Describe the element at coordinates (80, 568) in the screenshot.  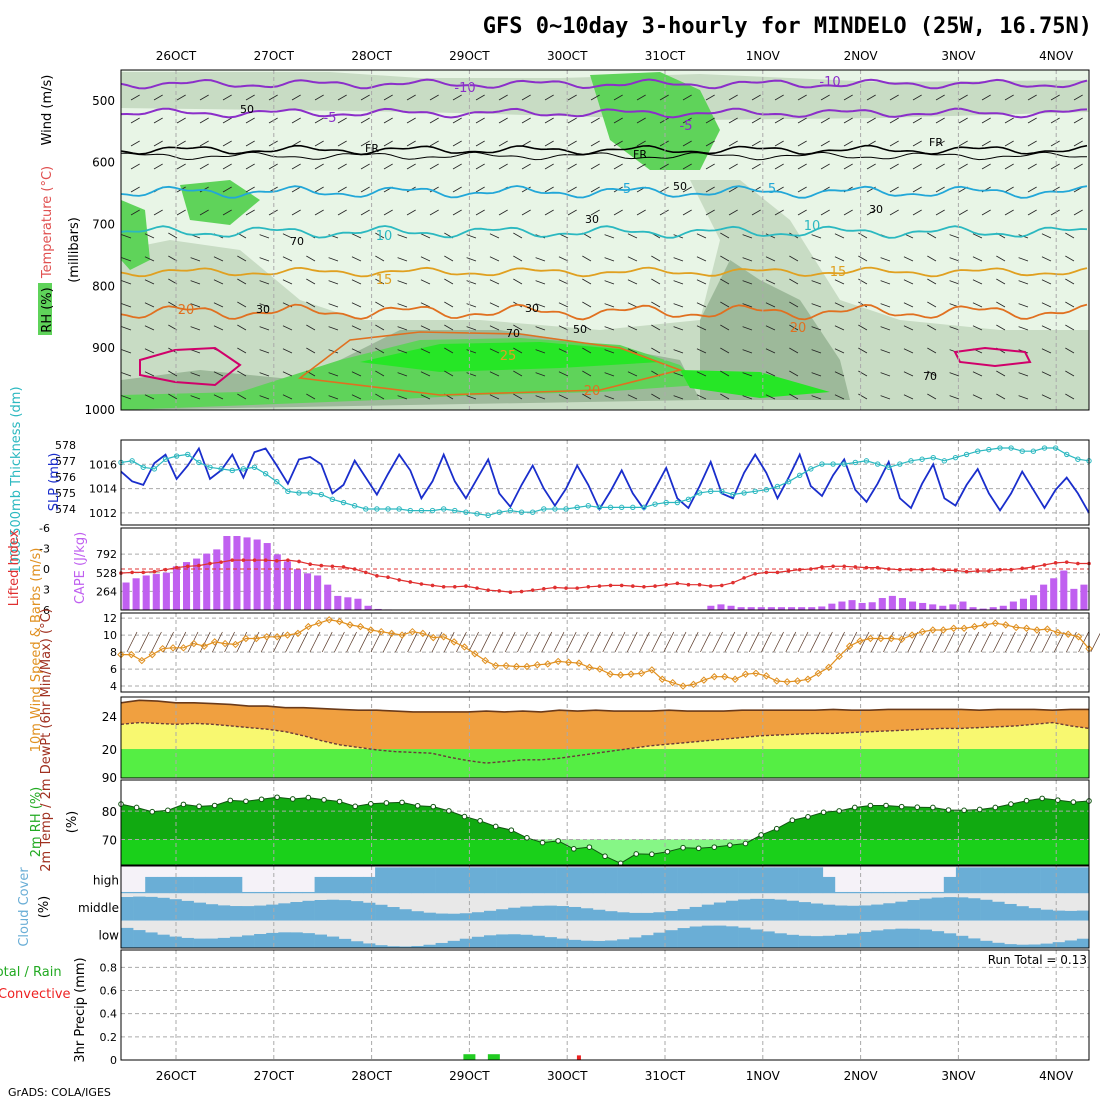
I see `cape-axis-label: CAPE (J/kg)` at that location.